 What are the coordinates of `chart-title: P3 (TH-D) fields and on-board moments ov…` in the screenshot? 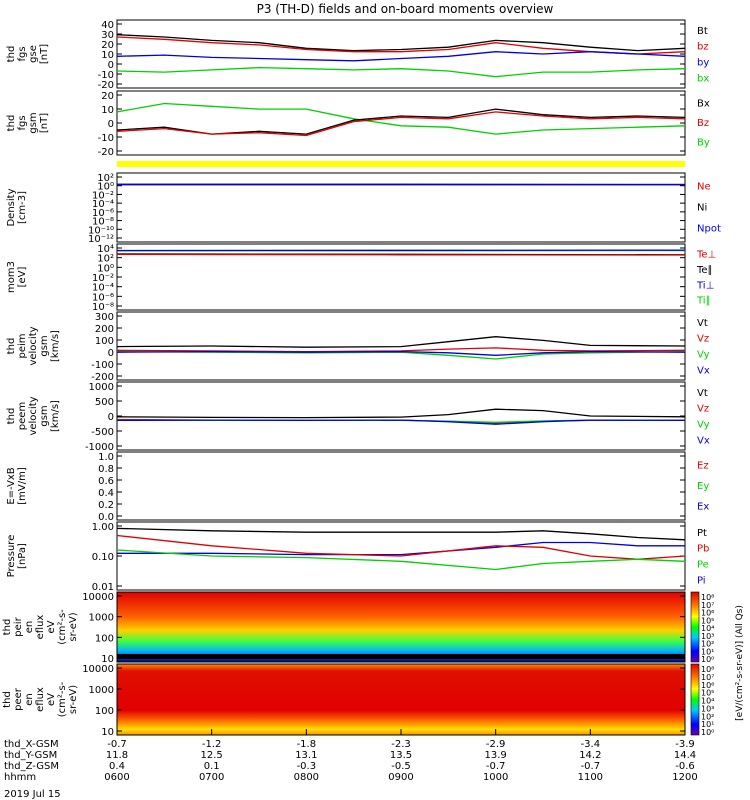 It's located at (405, 9).